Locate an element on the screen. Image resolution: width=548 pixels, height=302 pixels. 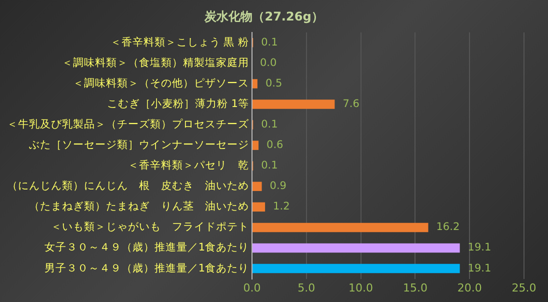
y-tick-label: こむぎ［小麦粉］薄力粉 1等 is located at coordinates (177, 103).